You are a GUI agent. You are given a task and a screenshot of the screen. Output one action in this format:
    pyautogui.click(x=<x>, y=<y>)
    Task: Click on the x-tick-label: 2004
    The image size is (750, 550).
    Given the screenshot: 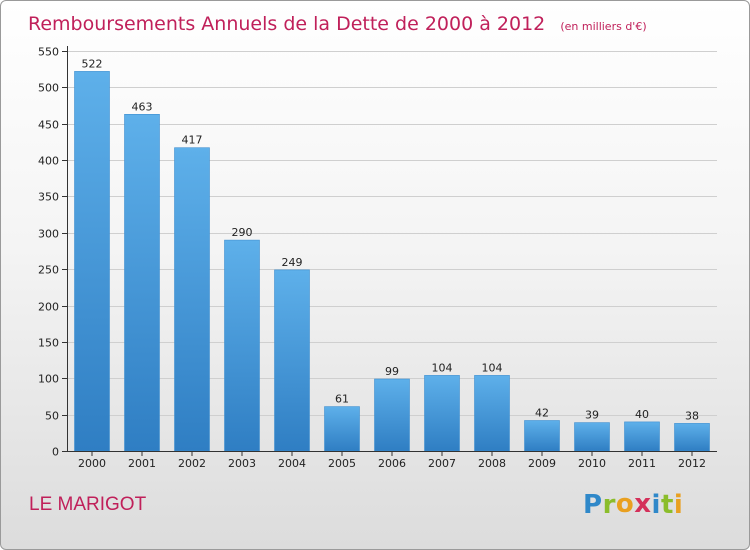 What is the action you would take?
    pyautogui.click(x=292, y=463)
    